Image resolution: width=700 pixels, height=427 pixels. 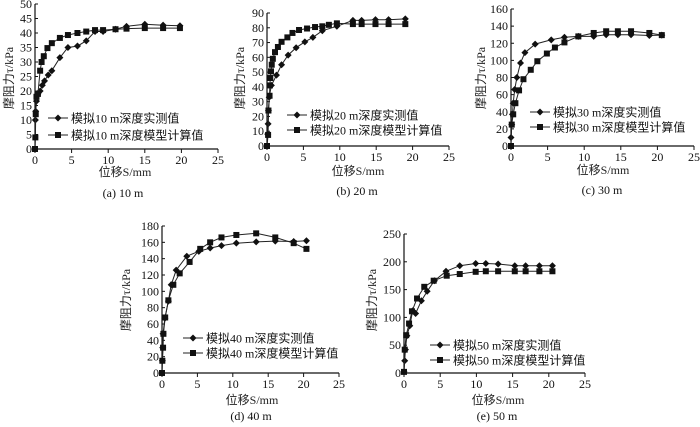 I want to click on legend-label: 模拟30 m深度实测值, so click(x=607, y=112).